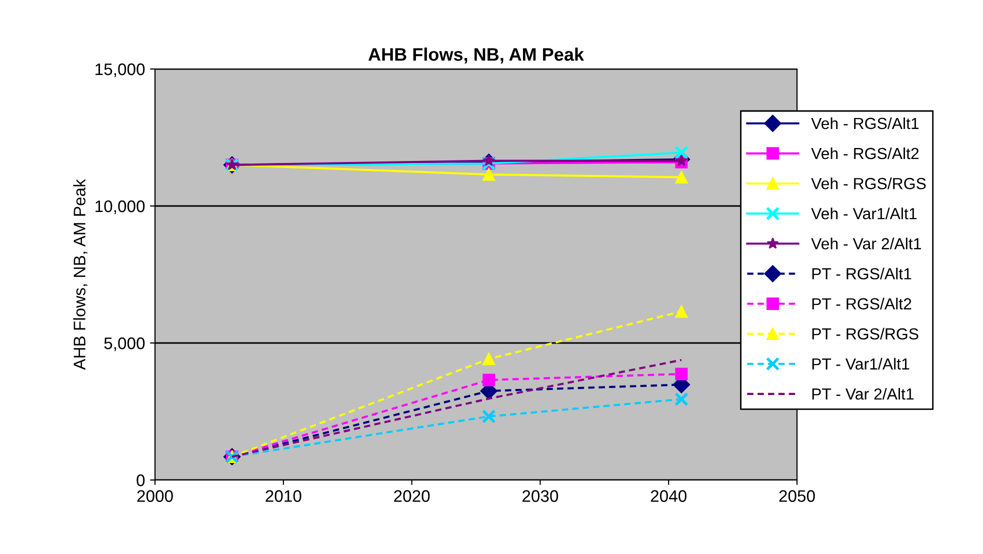  I want to click on legend-label: PT - RGS/RGS, so click(865, 334).